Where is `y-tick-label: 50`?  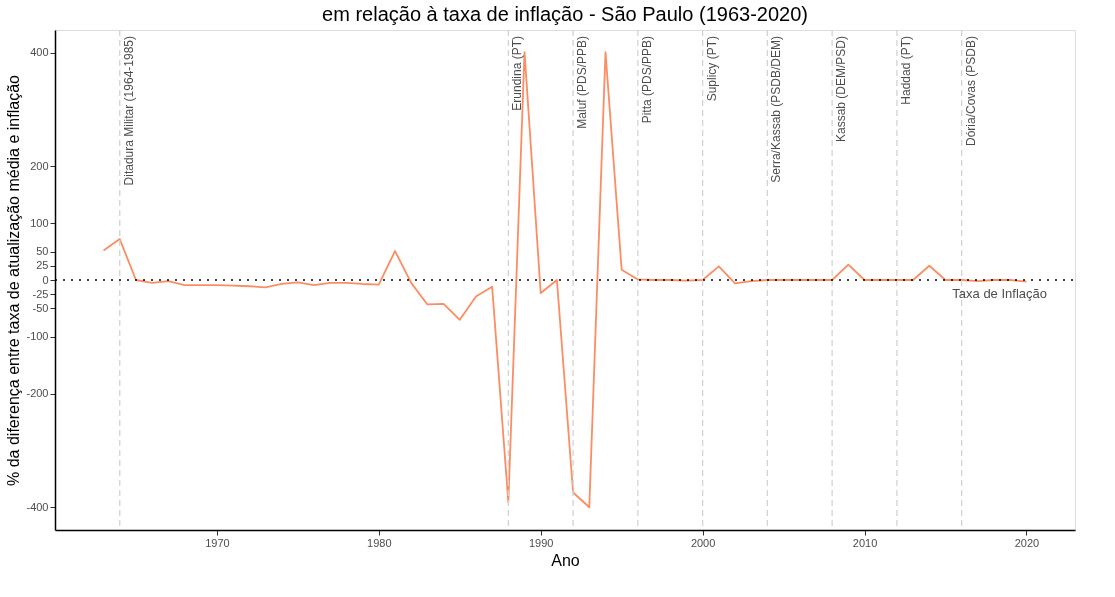
y-tick-label: 50 is located at coordinates (42, 251).